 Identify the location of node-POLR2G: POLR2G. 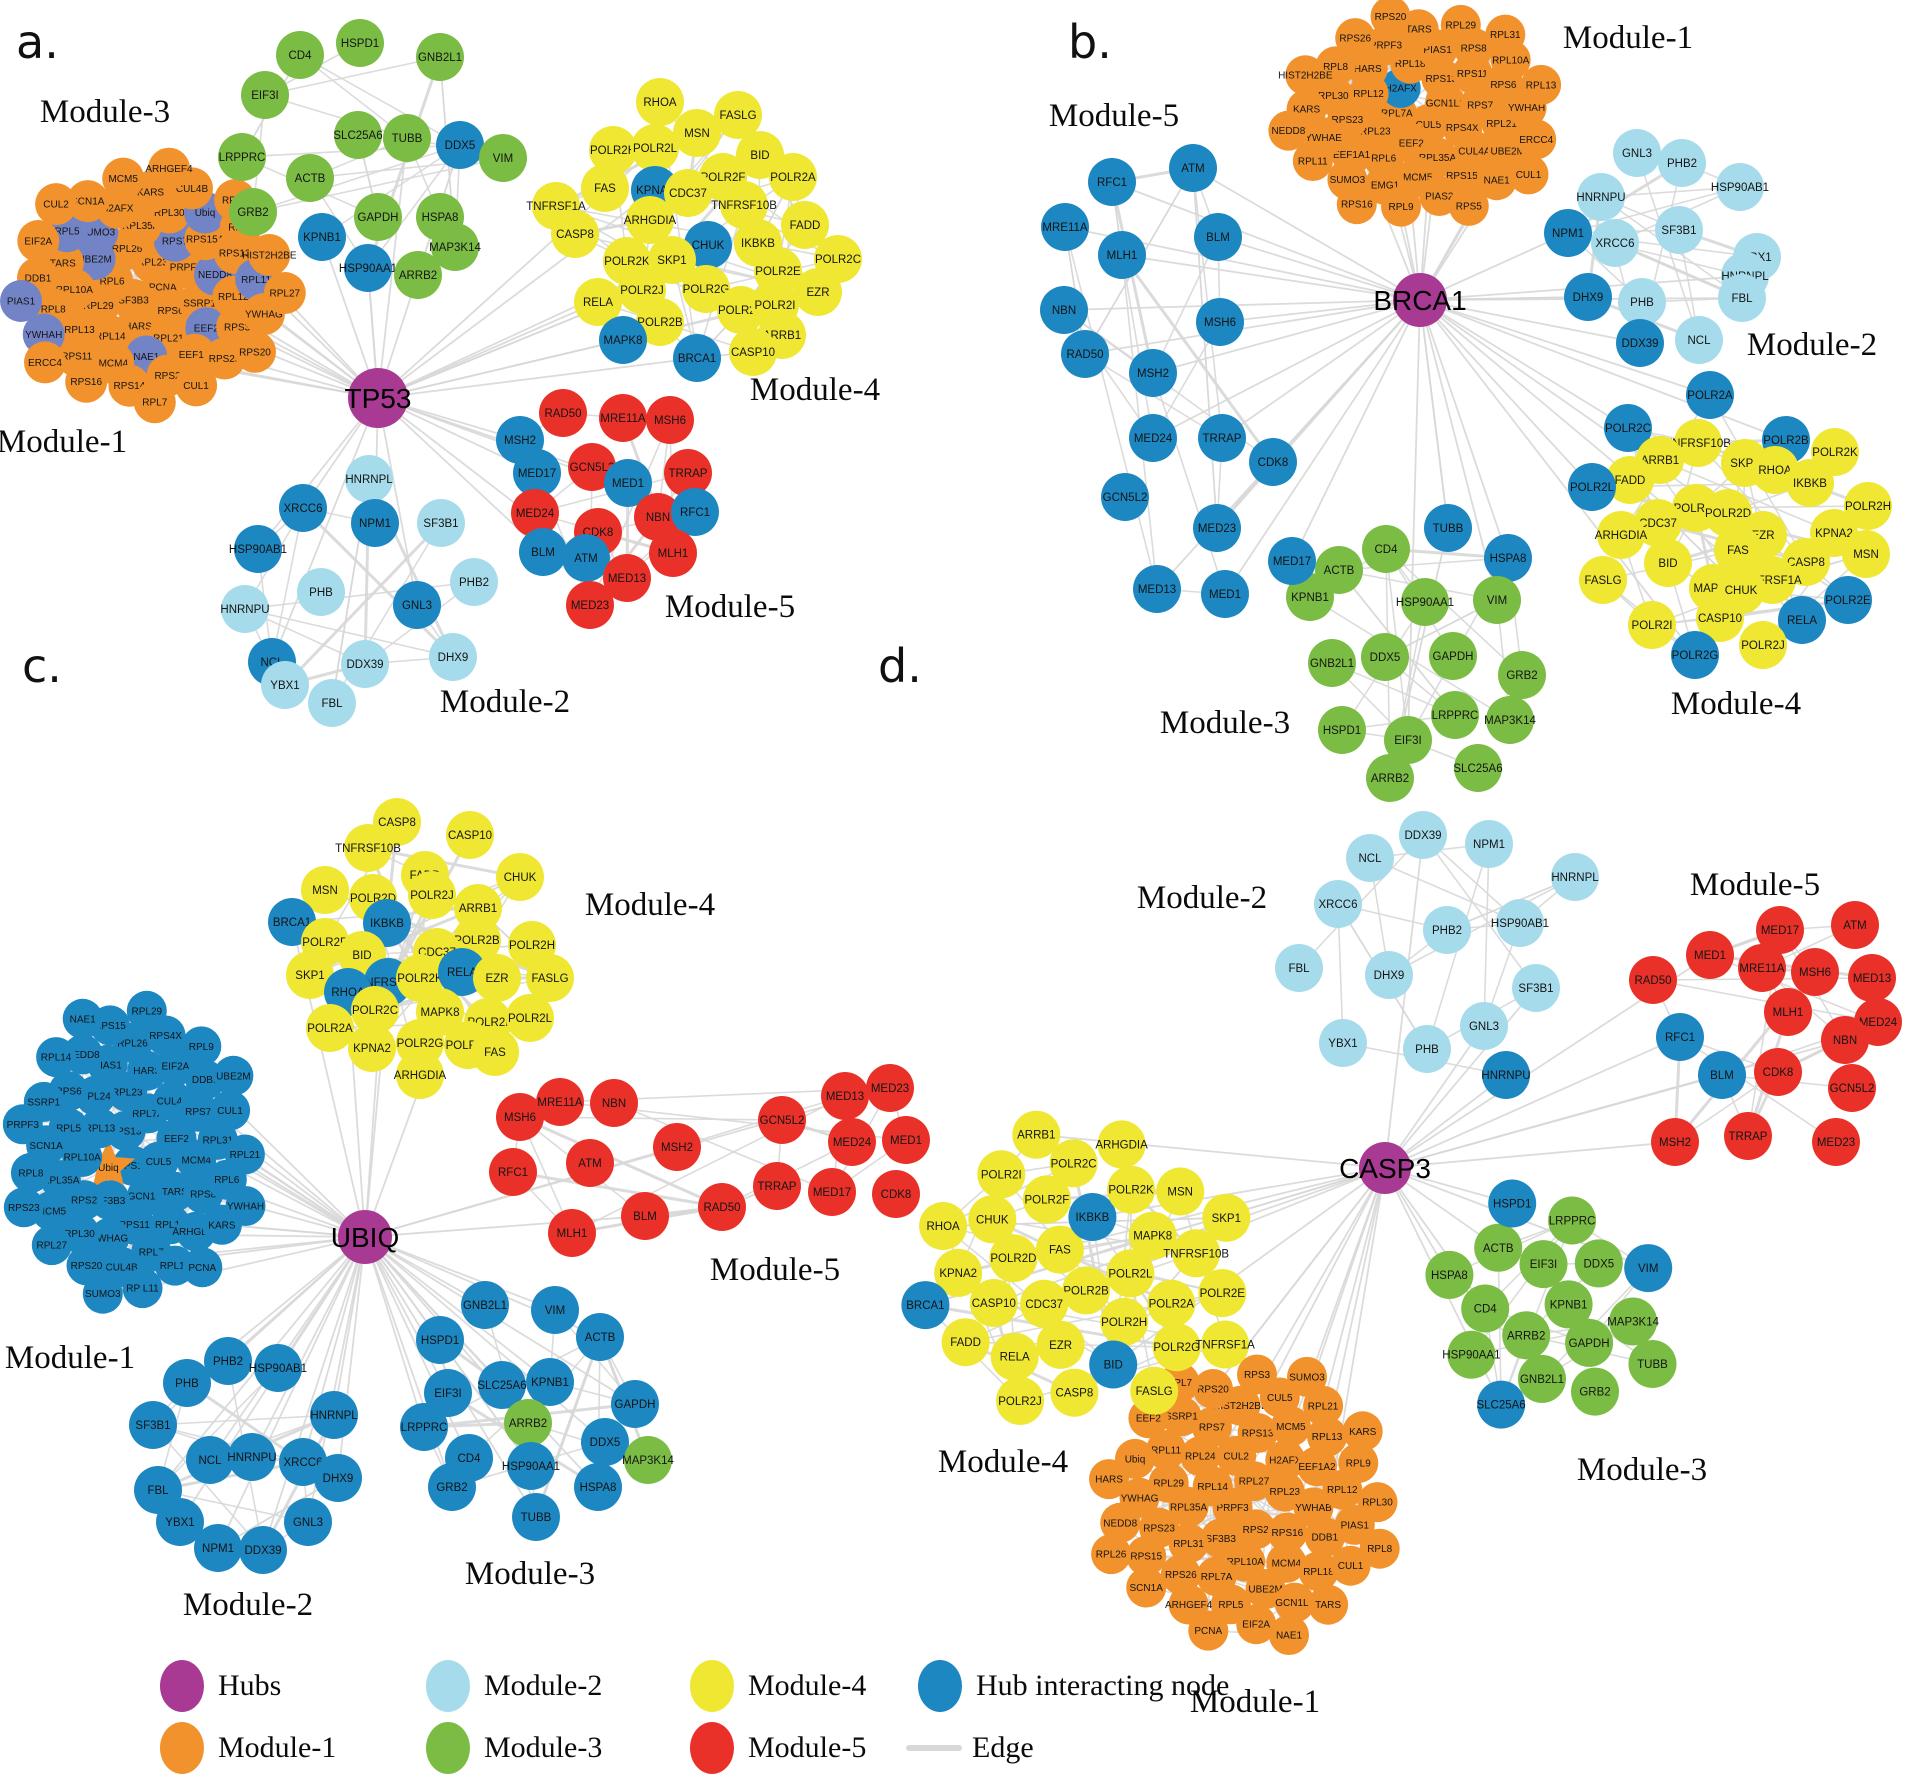
(1695, 655).